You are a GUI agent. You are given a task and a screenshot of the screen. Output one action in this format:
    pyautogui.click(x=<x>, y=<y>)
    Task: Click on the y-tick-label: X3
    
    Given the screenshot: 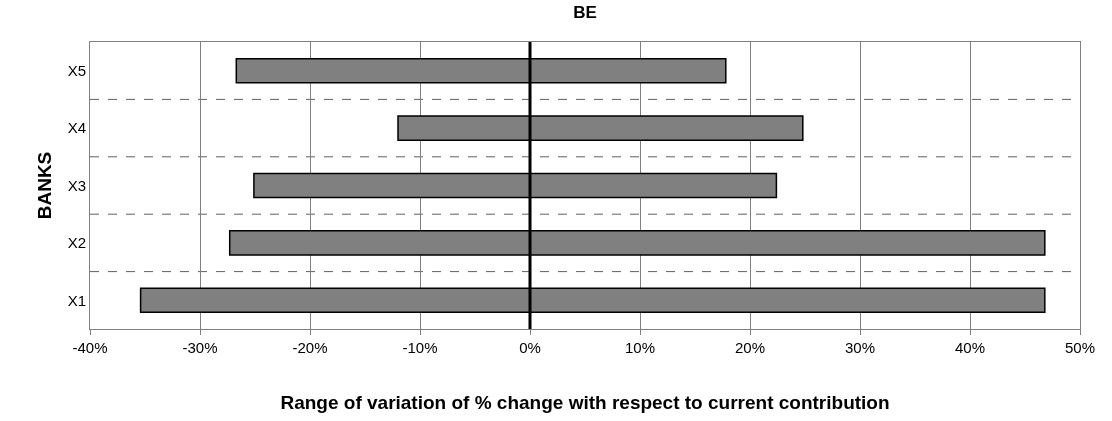 What is the action you would take?
    pyautogui.click(x=76, y=185)
    